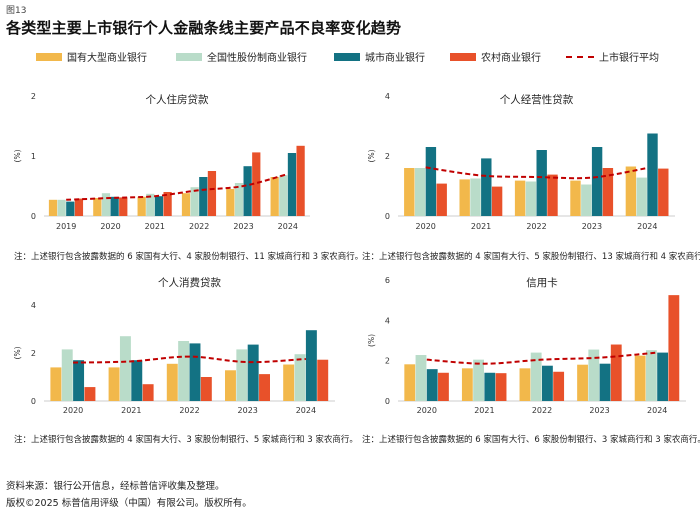 This screenshot has height=510, width=700. I want to click on bar-credit-card-2022-s1, so click(536, 376).